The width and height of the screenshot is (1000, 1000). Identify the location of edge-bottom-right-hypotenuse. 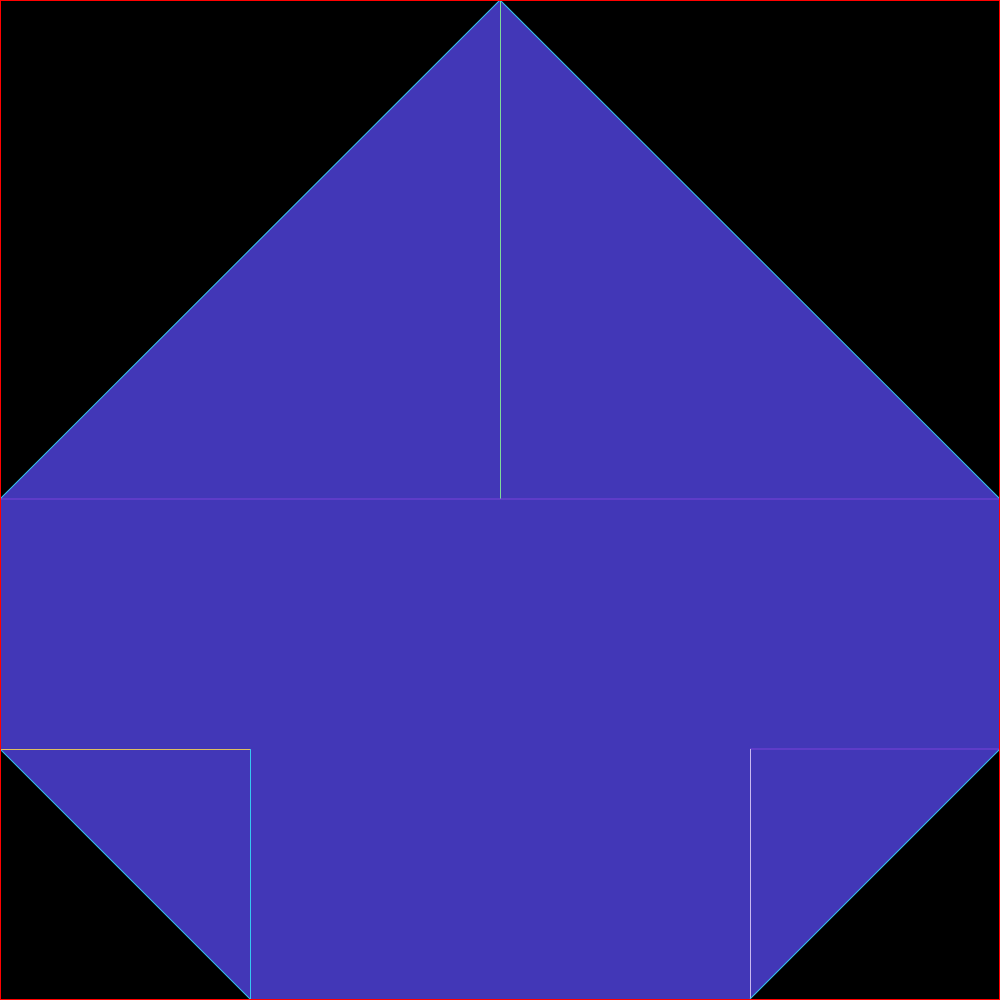
(874, 874).